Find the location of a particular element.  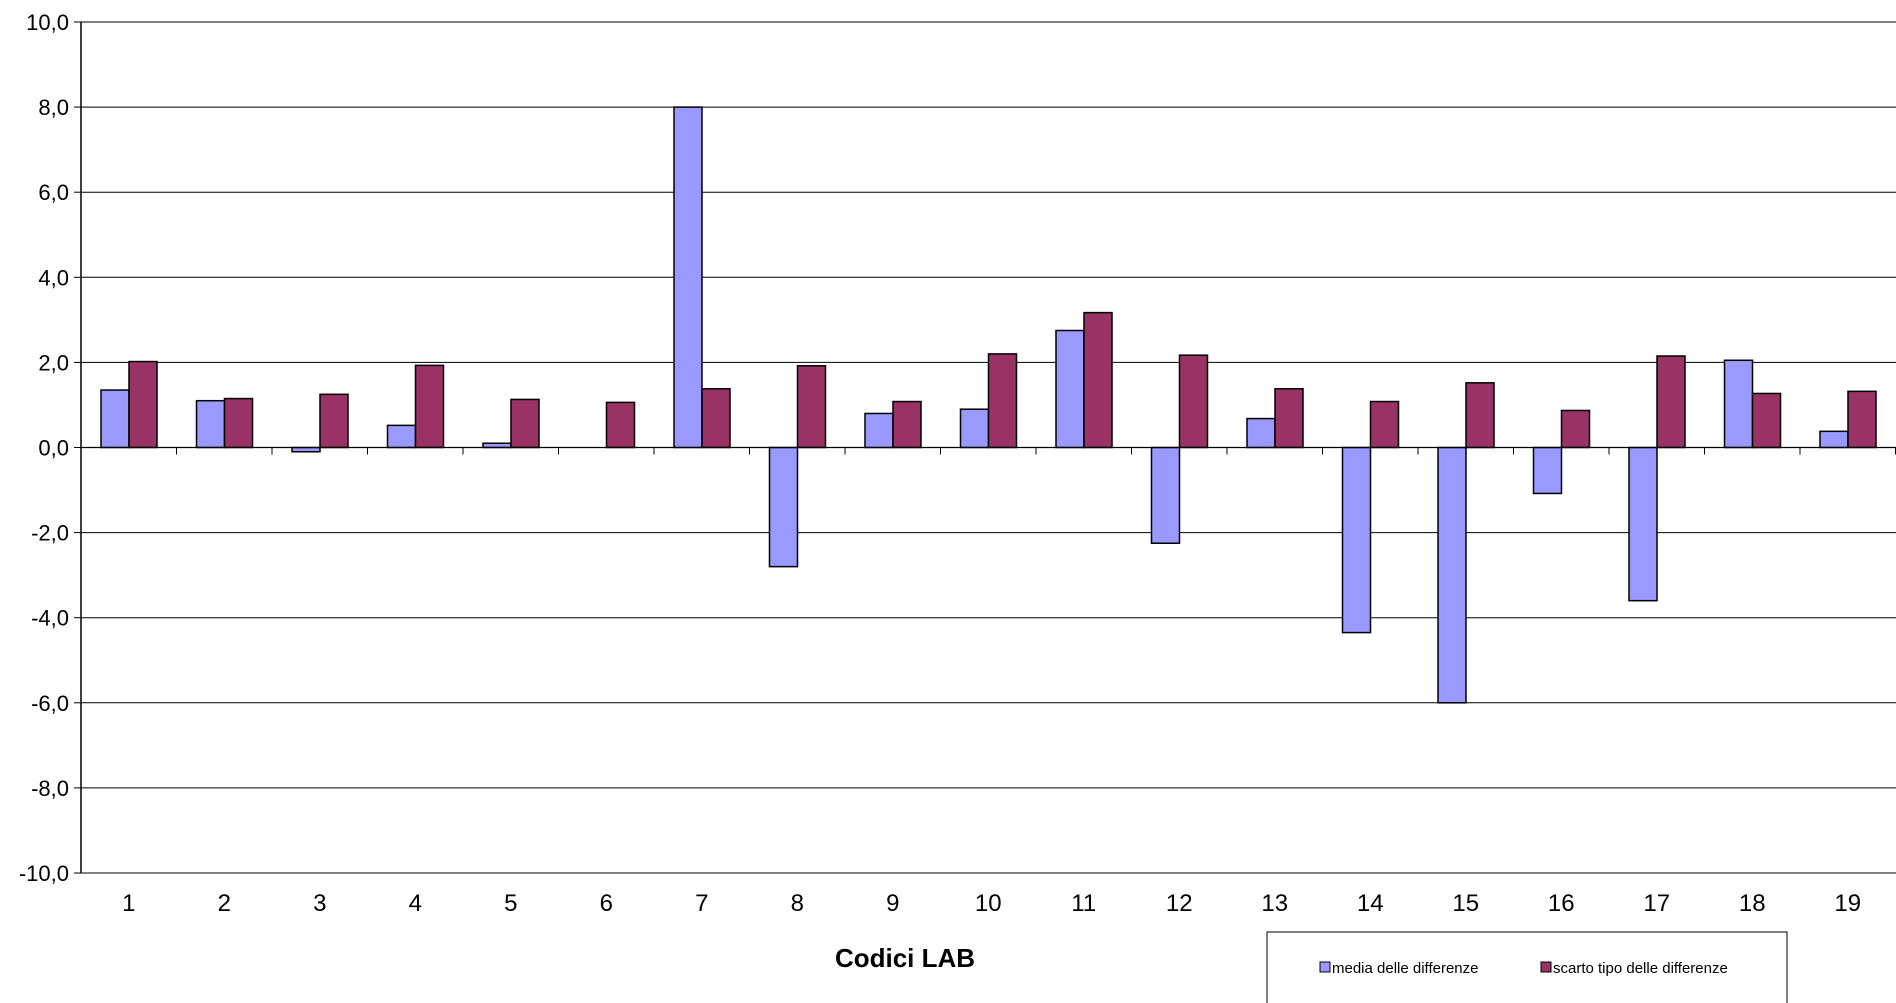

x-tick-label: 6 is located at coordinates (606, 903).